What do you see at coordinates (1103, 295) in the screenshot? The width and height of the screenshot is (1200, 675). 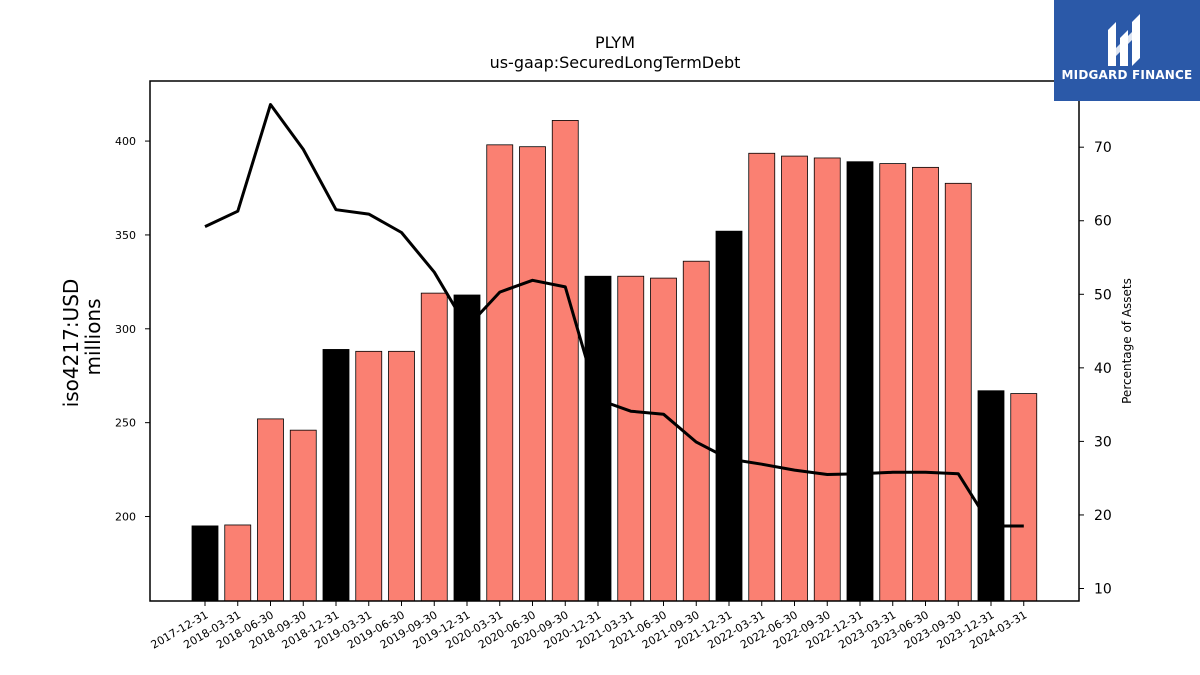 I see `y2-tick-label: 50` at bounding box center [1103, 295].